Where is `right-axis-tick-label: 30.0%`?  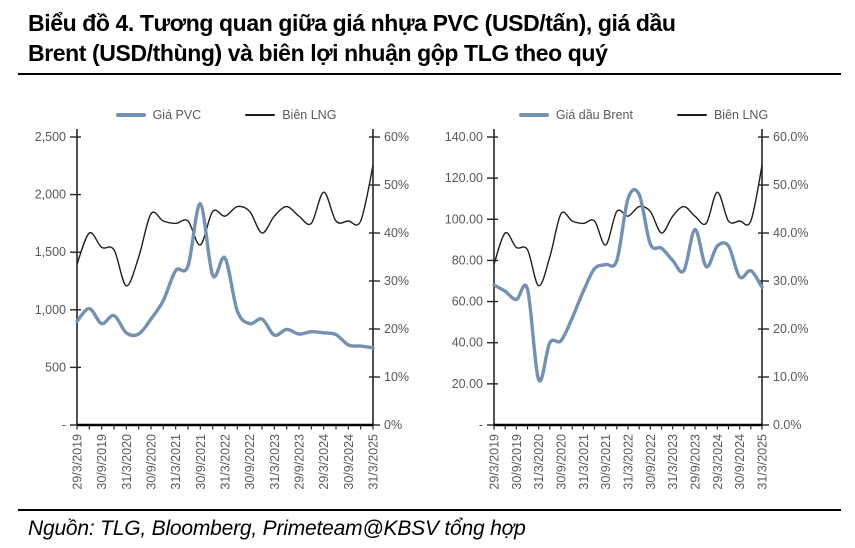
right-axis-tick-label: 30.0% is located at coordinates (790, 281).